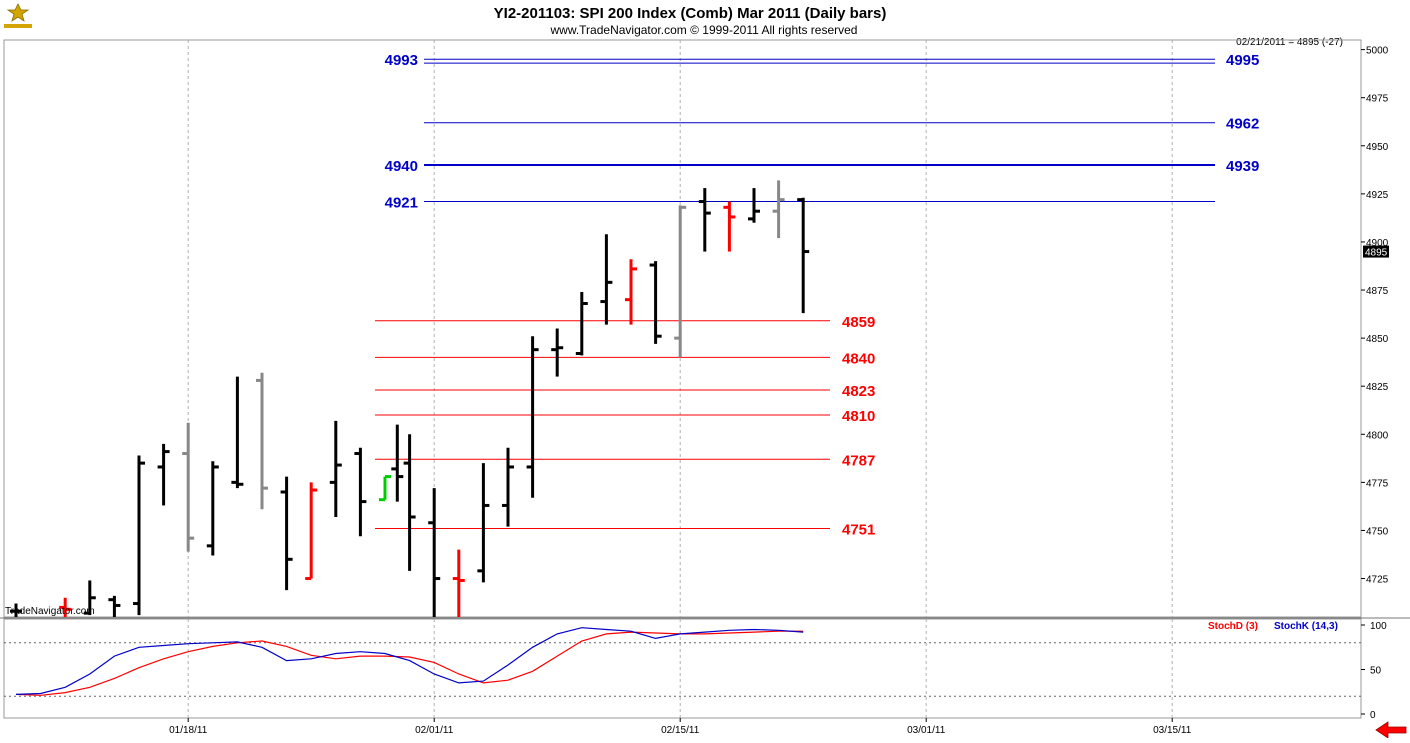 The width and height of the screenshot is (1410, 743). I want to click on resistance-label-right: 4962, so click(1242, 124).